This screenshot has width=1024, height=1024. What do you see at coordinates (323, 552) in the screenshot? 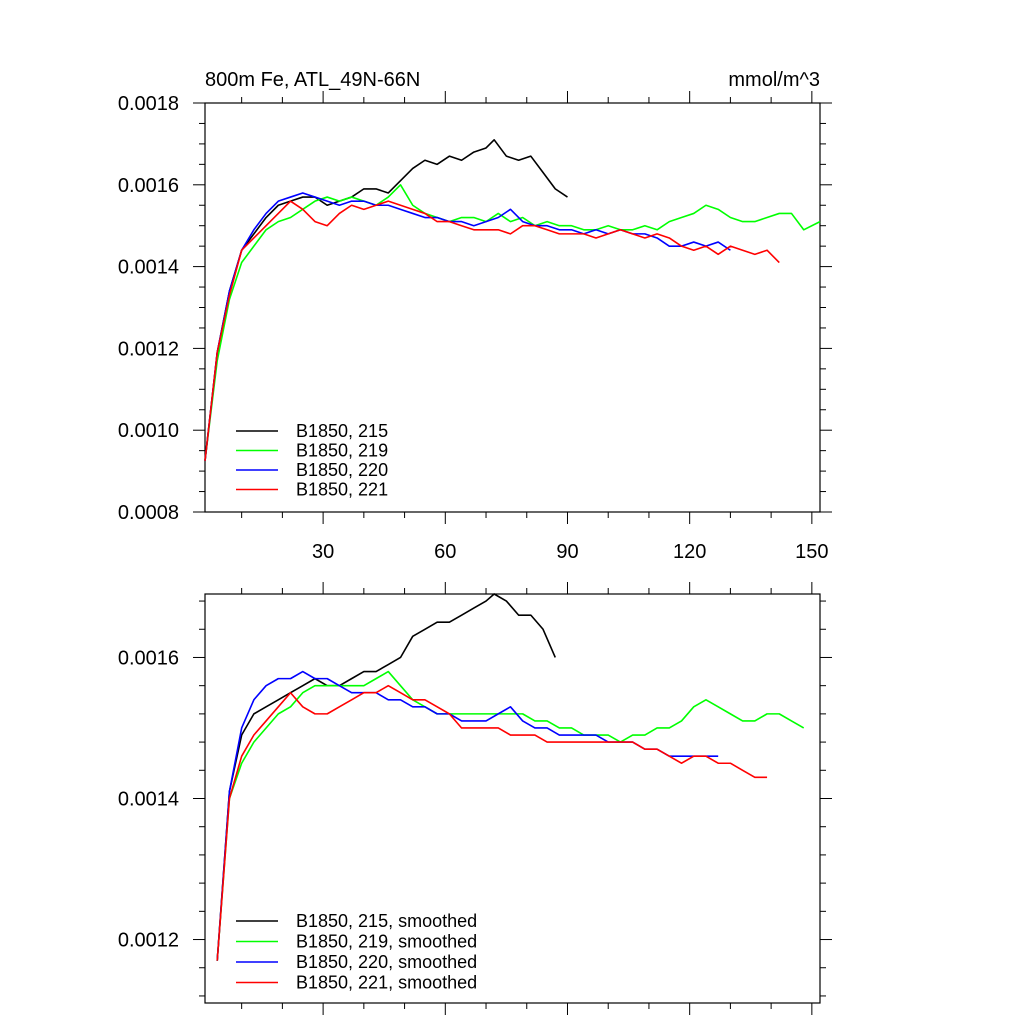
I see `x-tick-label: 30` at bounding box center [323, 552].